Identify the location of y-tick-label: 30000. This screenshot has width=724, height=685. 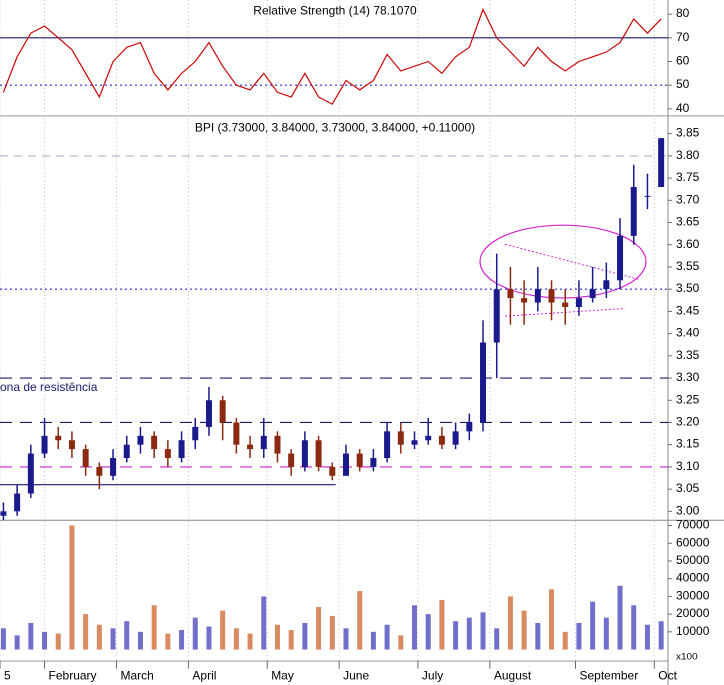
(693, 596).